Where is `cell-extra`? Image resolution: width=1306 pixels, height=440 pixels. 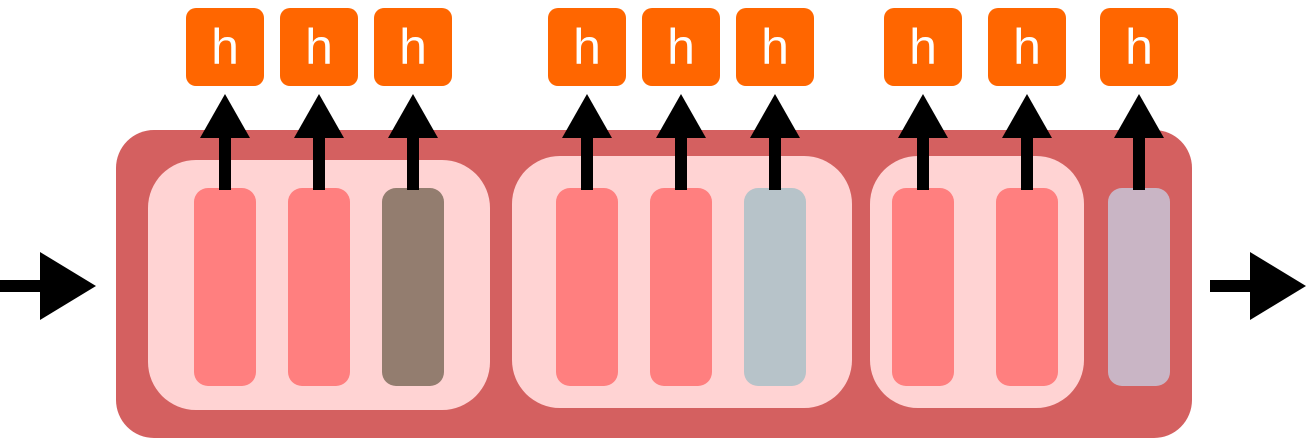 cell-extra is located at coordinates (1139, 287).